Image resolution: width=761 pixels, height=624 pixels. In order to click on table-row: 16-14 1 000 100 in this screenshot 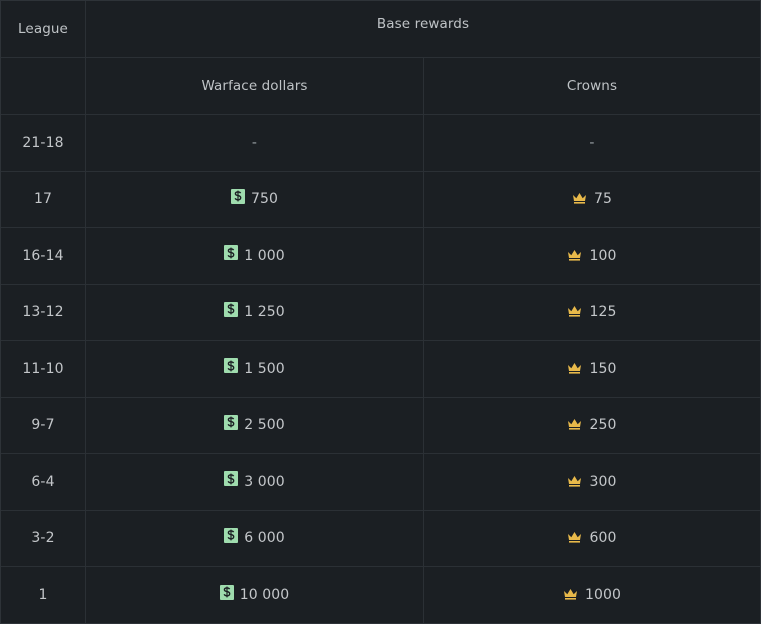, I will do `click(380, 256)`.